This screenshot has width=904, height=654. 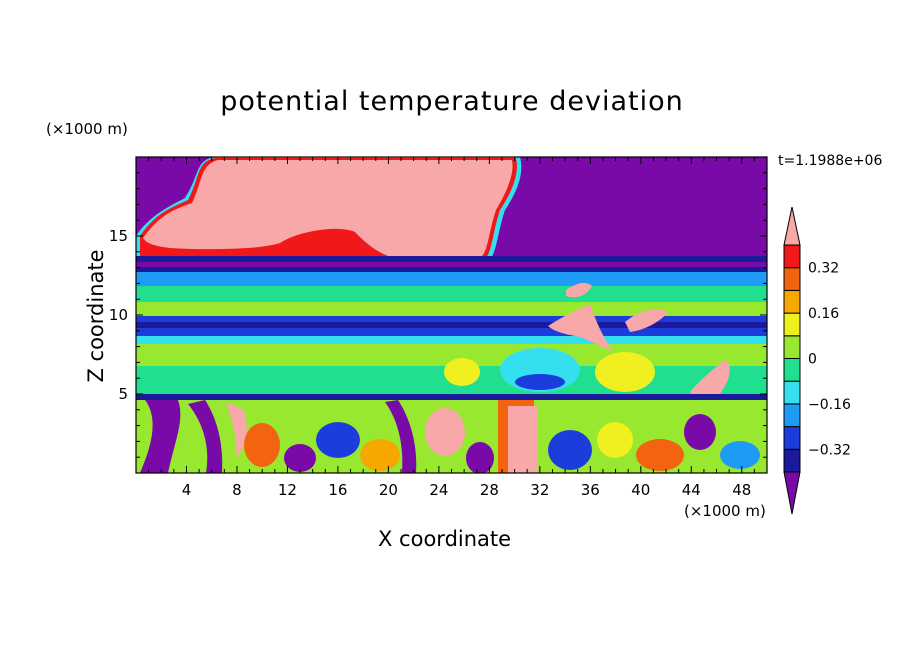 I want to click on y-axis-scale-label: (×1000 m), so click(x=87, y=129).